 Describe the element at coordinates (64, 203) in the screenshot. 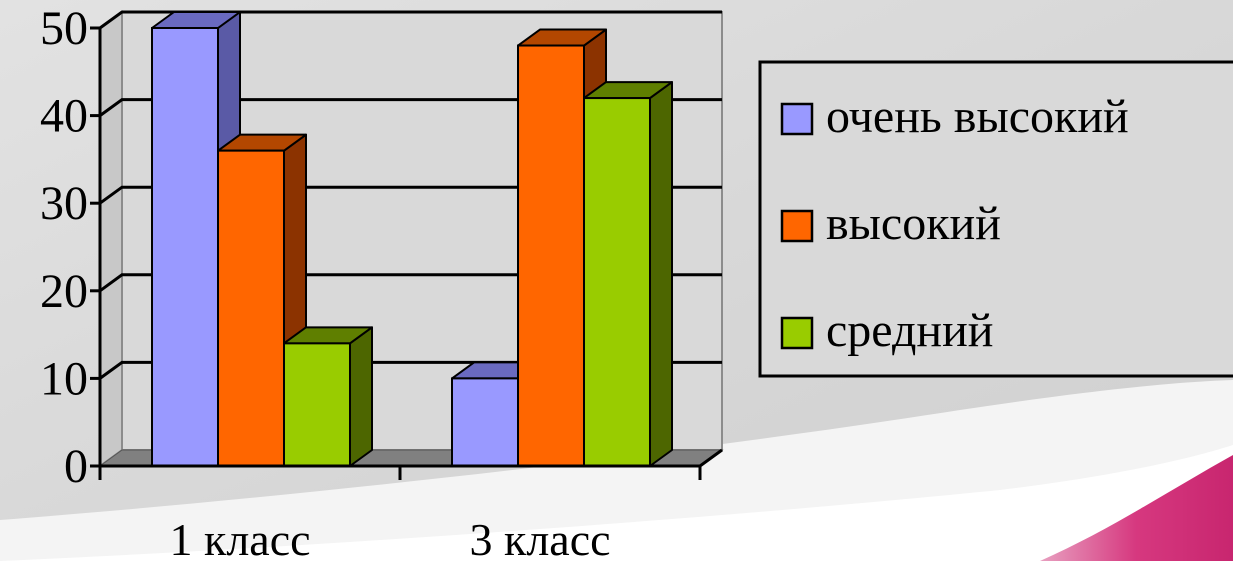

I see `y-tick-label: 30` at that location.